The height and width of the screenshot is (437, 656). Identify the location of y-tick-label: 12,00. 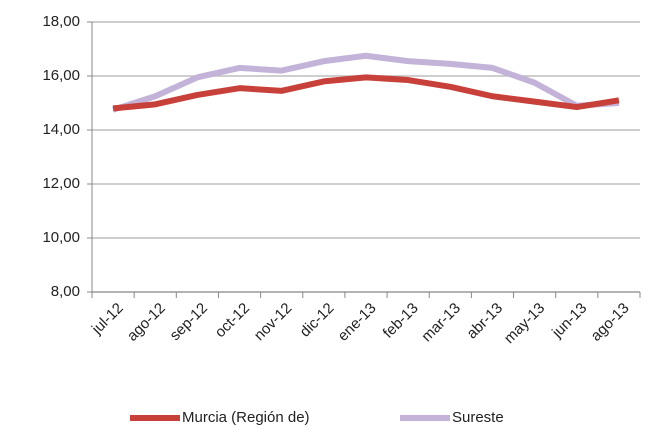
(61, 183).